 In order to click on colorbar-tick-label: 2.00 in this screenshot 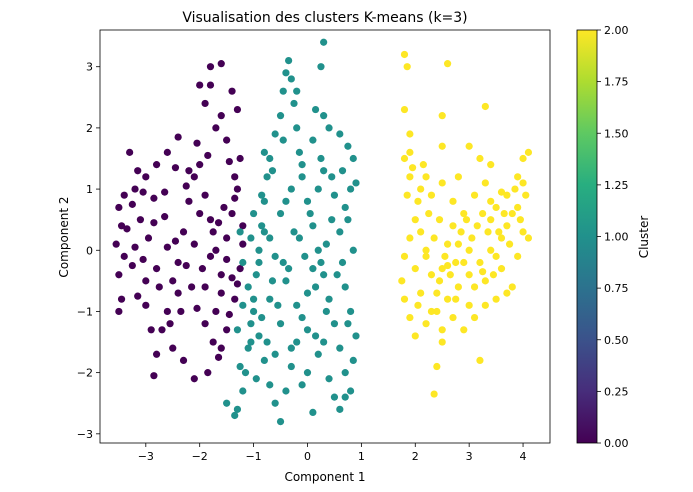, I will do `click(616, 30)`.